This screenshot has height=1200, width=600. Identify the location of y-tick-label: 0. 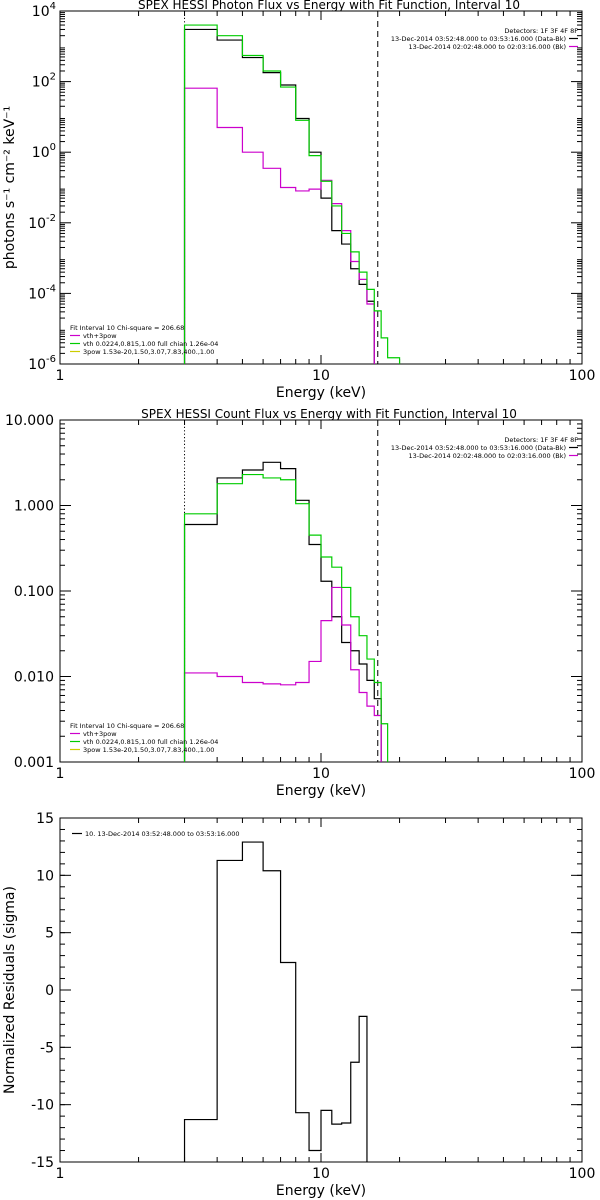
(49, 991).